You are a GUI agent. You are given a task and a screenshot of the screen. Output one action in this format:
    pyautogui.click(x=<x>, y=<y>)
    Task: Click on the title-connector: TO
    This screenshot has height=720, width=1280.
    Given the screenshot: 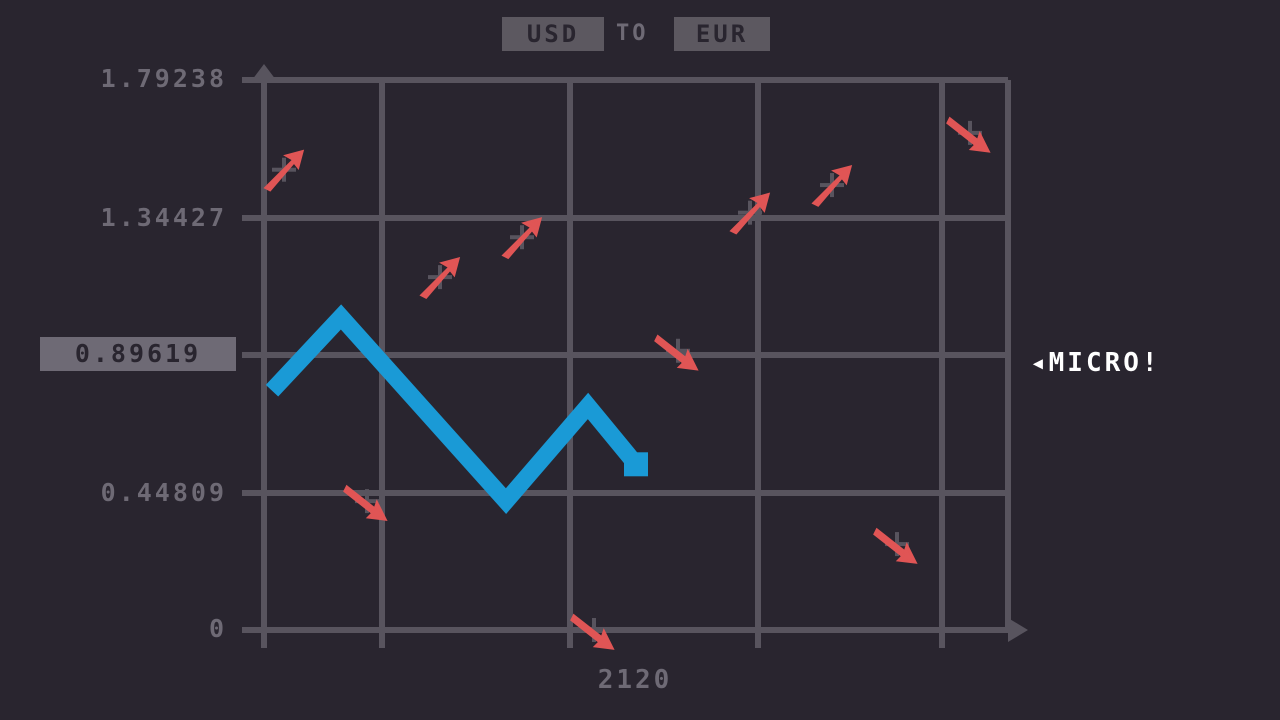 What is the action you would take?
    pyautogui.click(x=632, y=33)
    